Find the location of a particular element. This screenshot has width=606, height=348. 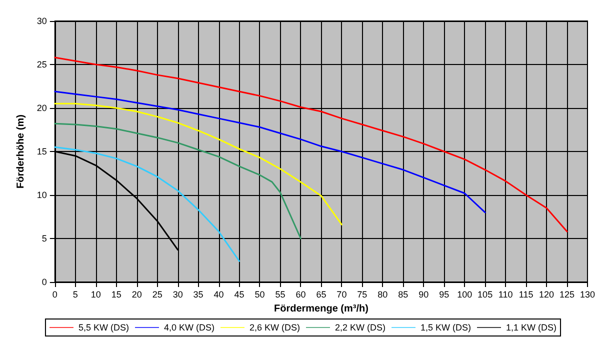

x-tick-label: 95 is located at coordinates (444, 295).